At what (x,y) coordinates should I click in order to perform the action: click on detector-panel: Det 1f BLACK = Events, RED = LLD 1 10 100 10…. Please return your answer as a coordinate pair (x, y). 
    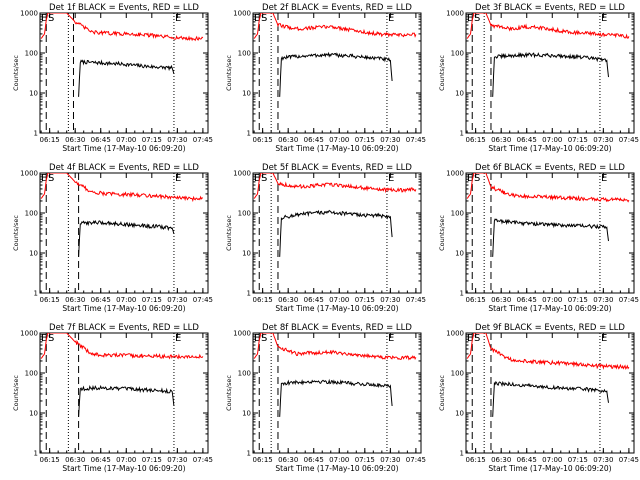
    Looking at the image, I should click on (112, 78).